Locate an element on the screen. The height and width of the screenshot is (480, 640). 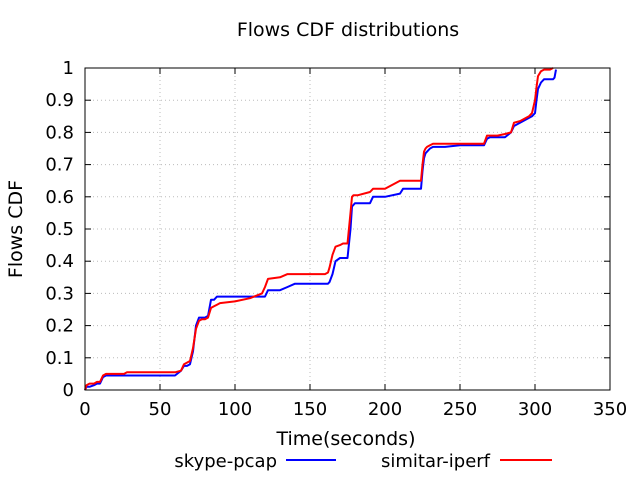
y-tick-label: 0.4 is located at coordinates (59, 261).